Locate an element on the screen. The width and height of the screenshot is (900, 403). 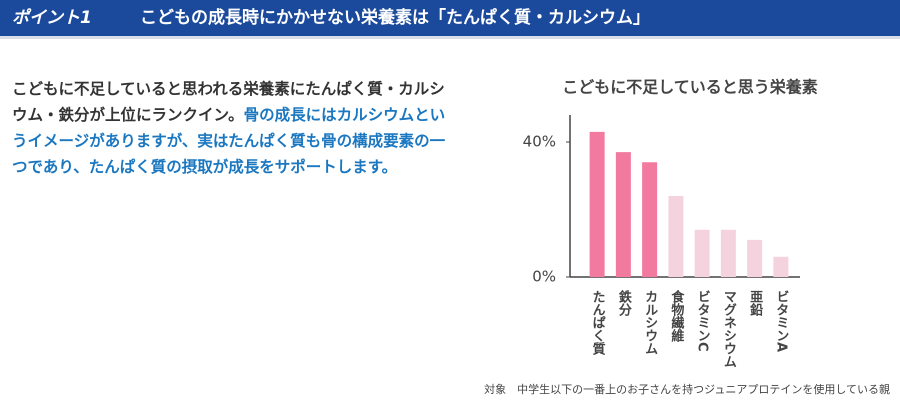
x-tick-label: たんぱく質 is located at coordinates (598, 323).